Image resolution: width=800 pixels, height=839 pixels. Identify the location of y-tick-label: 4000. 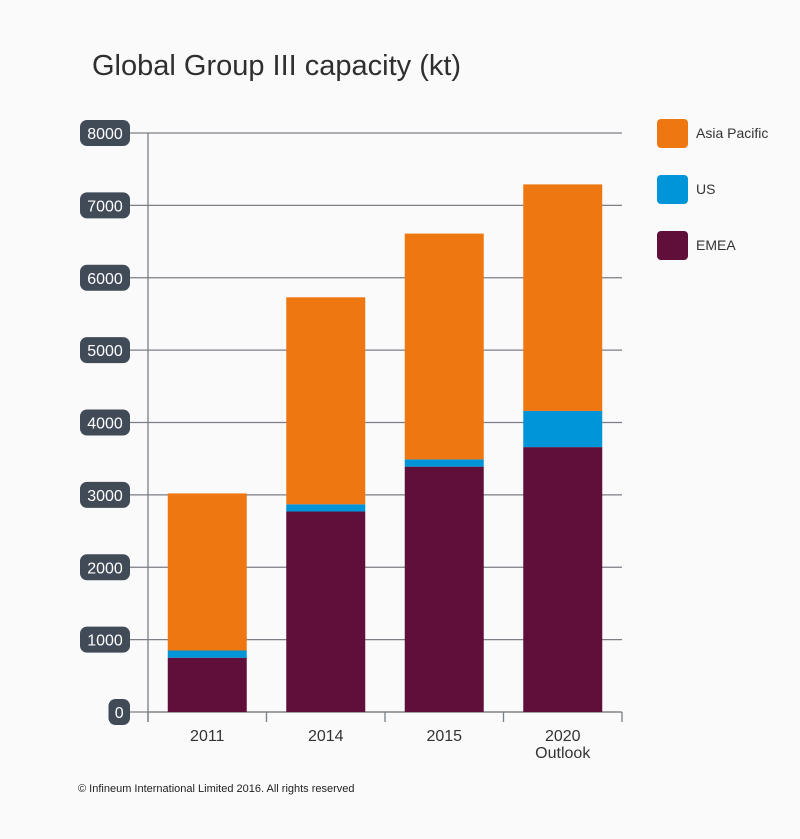
(105, 424).